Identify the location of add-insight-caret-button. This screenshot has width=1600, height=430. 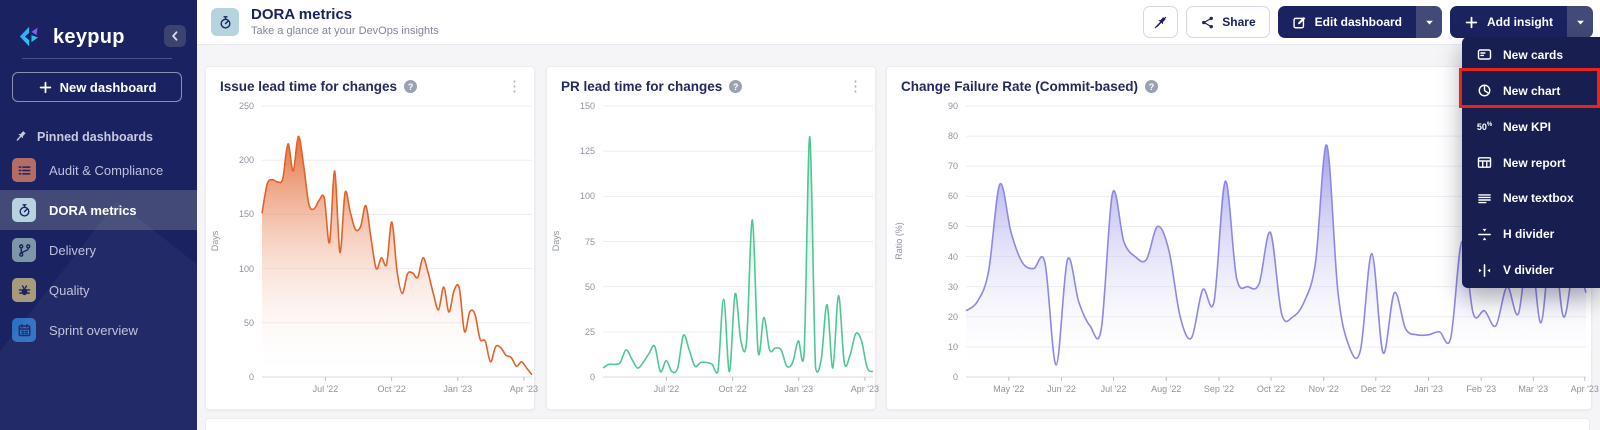
(1580, 22).